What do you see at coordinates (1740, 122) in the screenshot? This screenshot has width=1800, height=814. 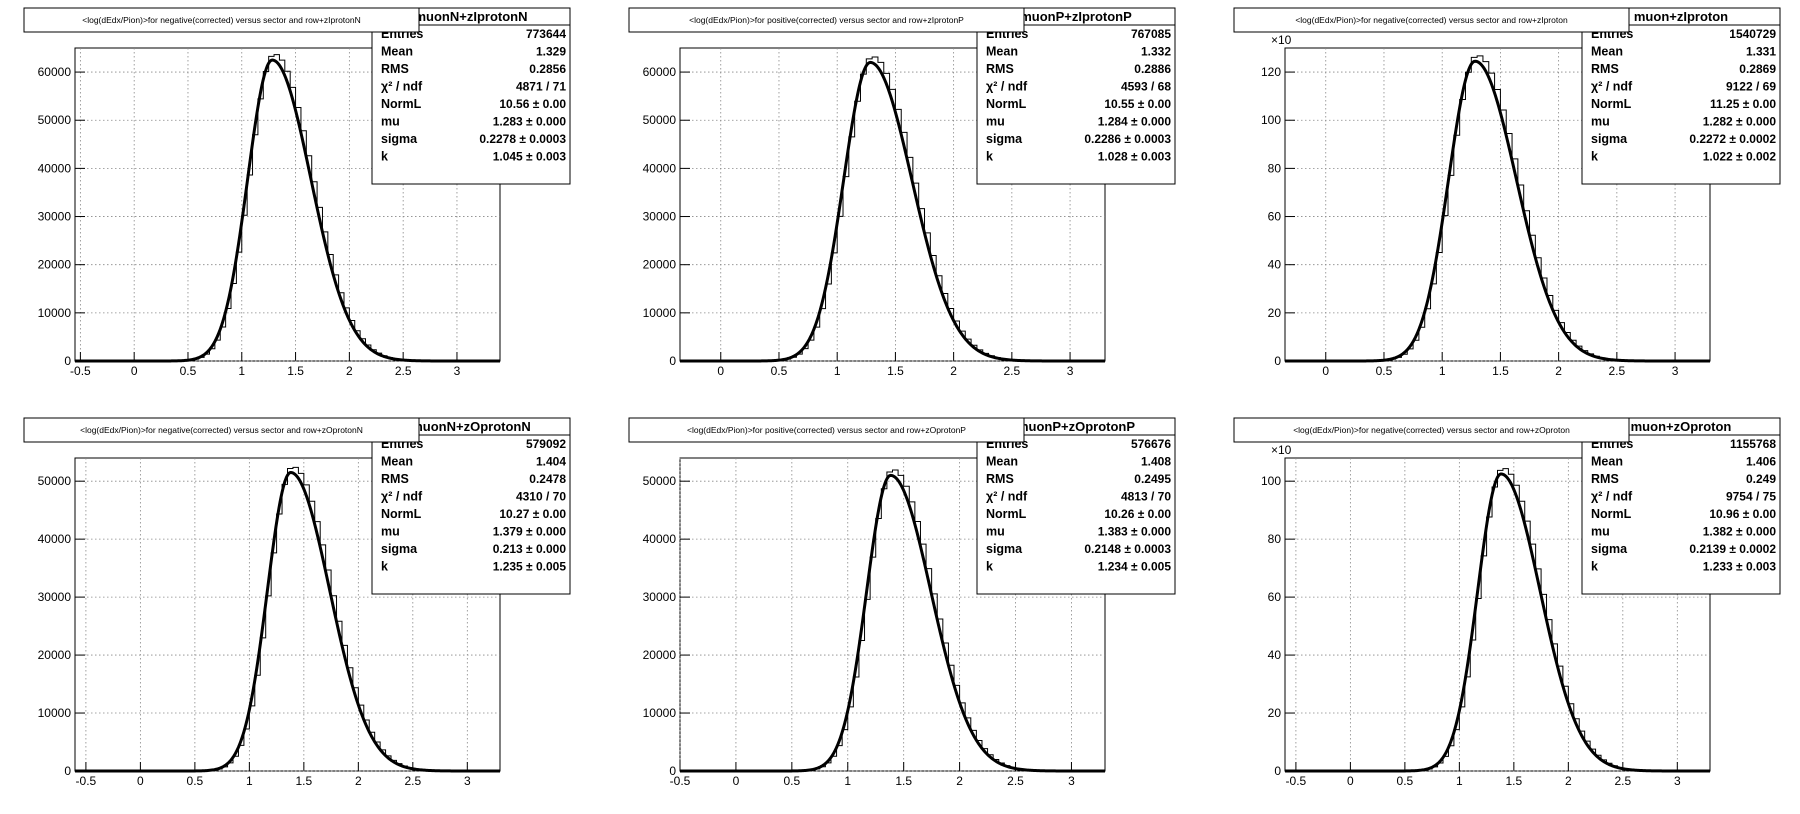 I see `stats-value: 1.282 ± 0.000` at bounding box center [1740, 122].